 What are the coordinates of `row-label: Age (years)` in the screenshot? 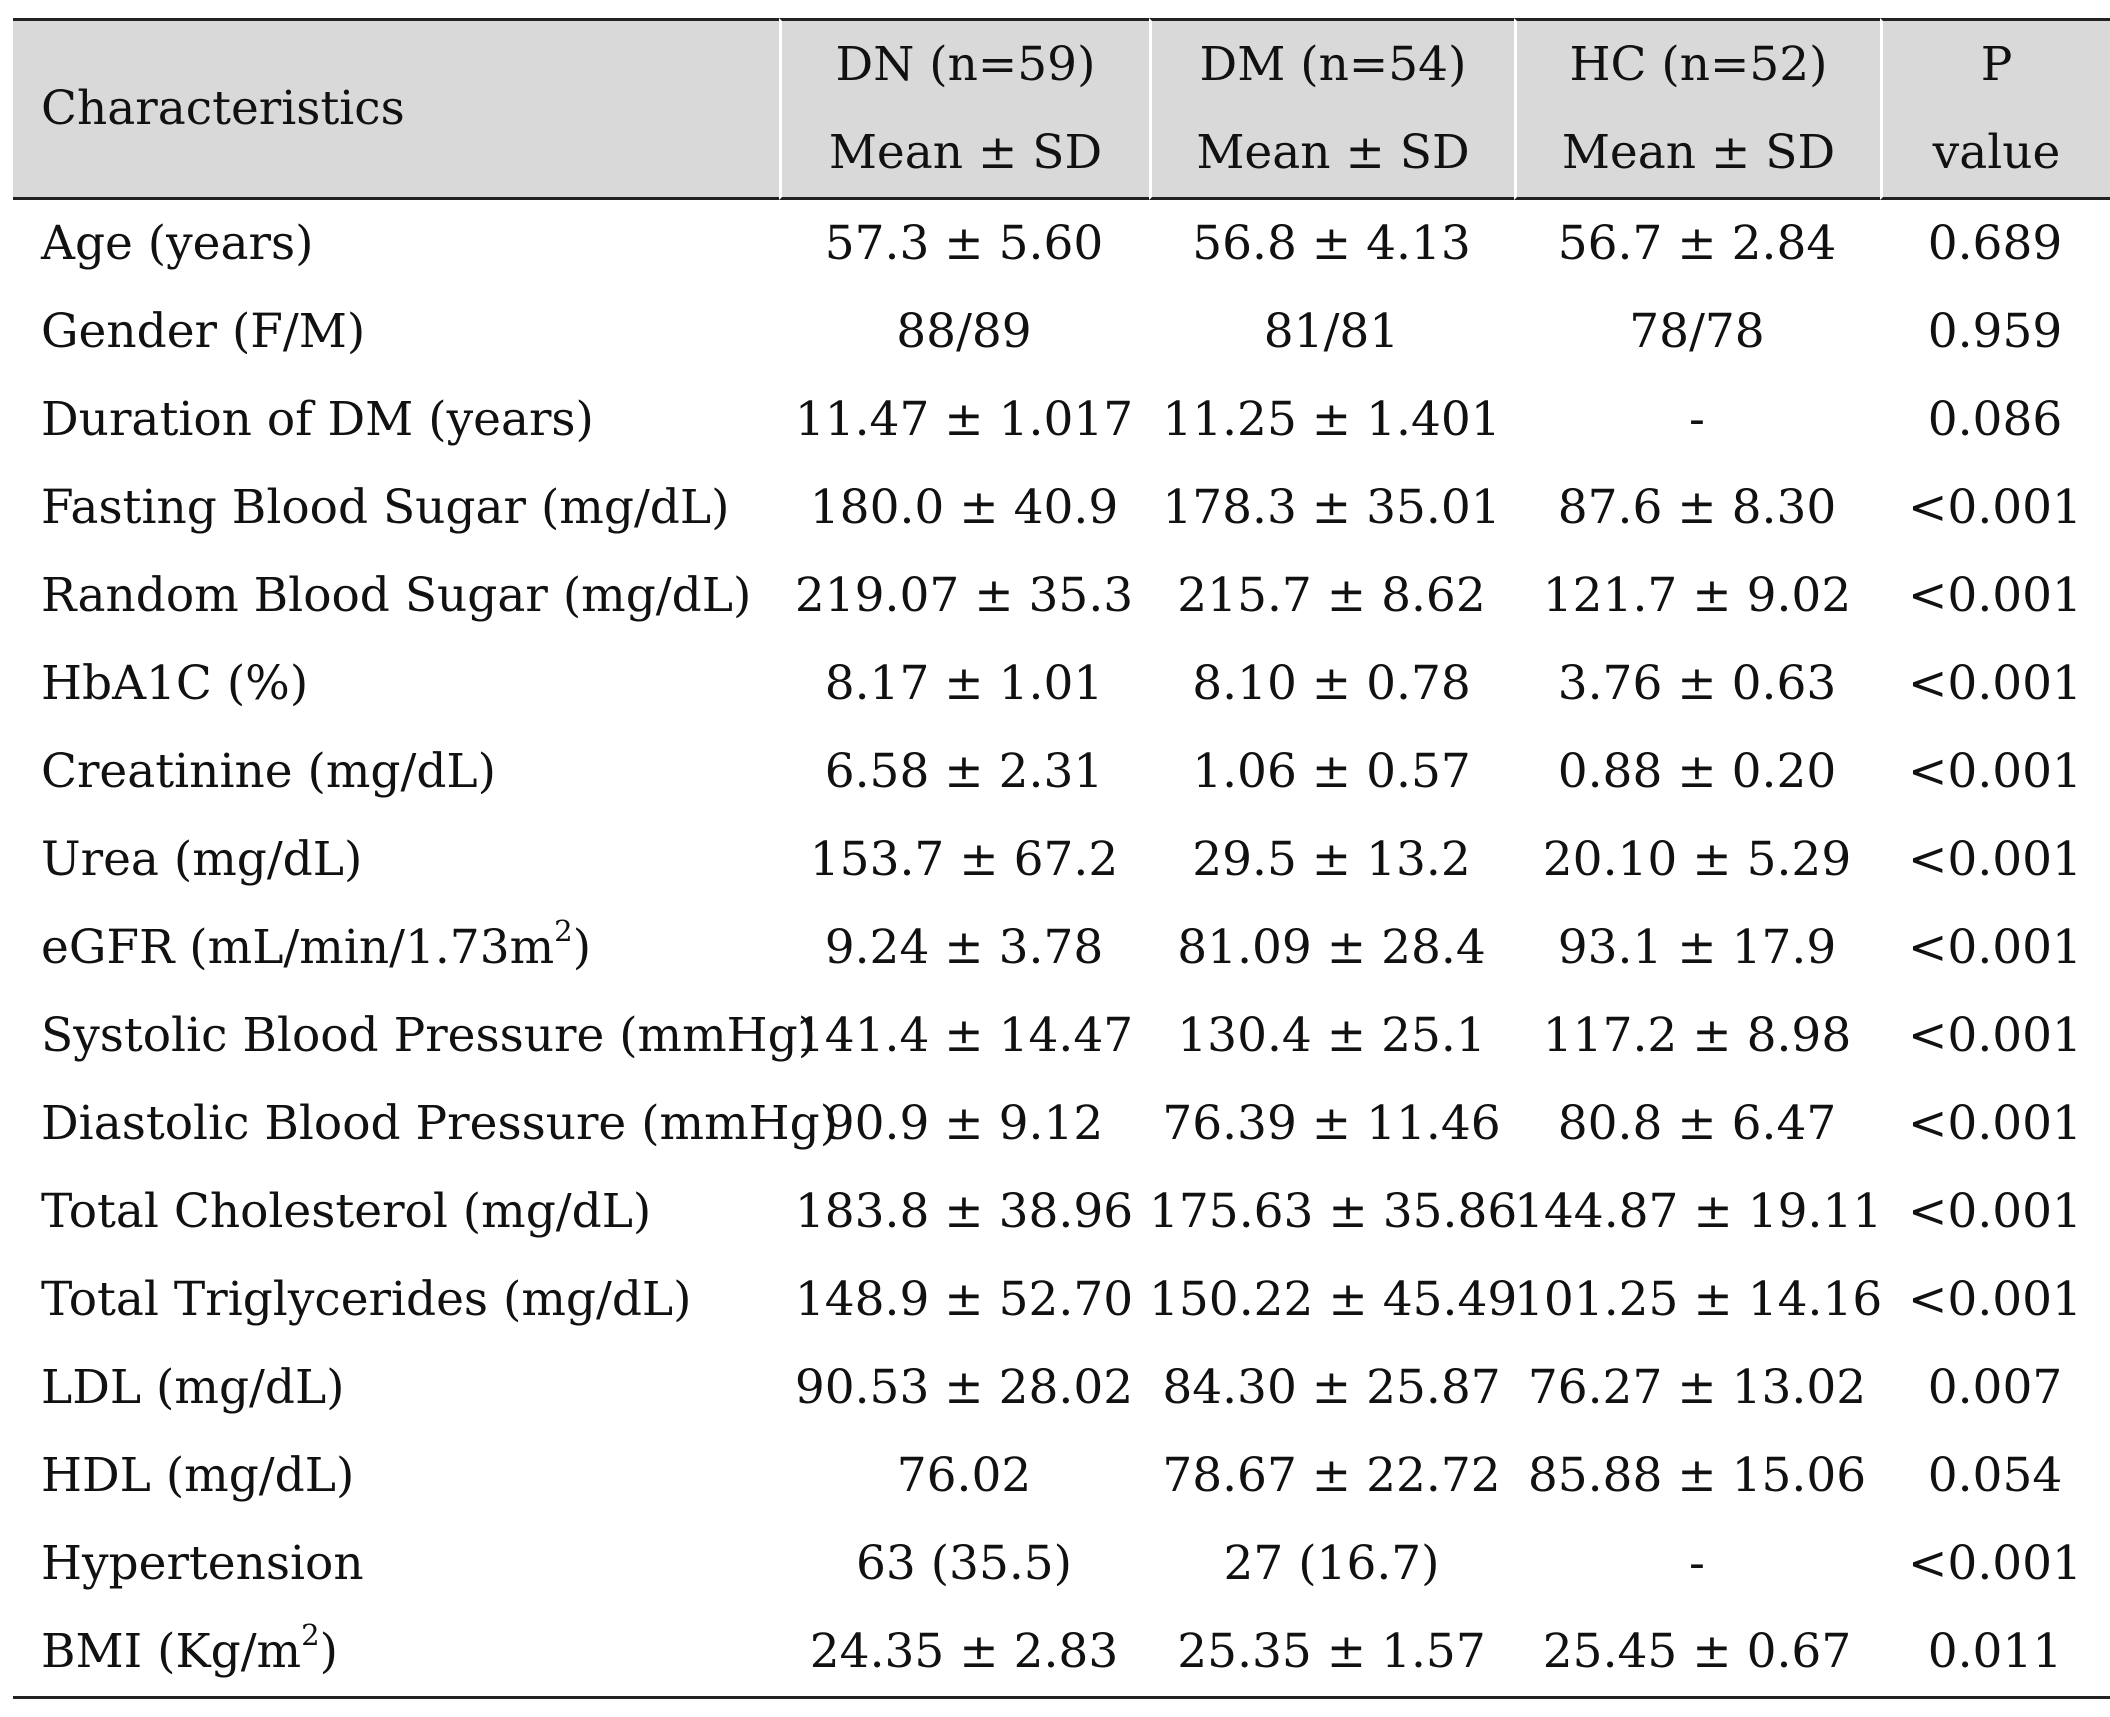 It's located at (177, 243).